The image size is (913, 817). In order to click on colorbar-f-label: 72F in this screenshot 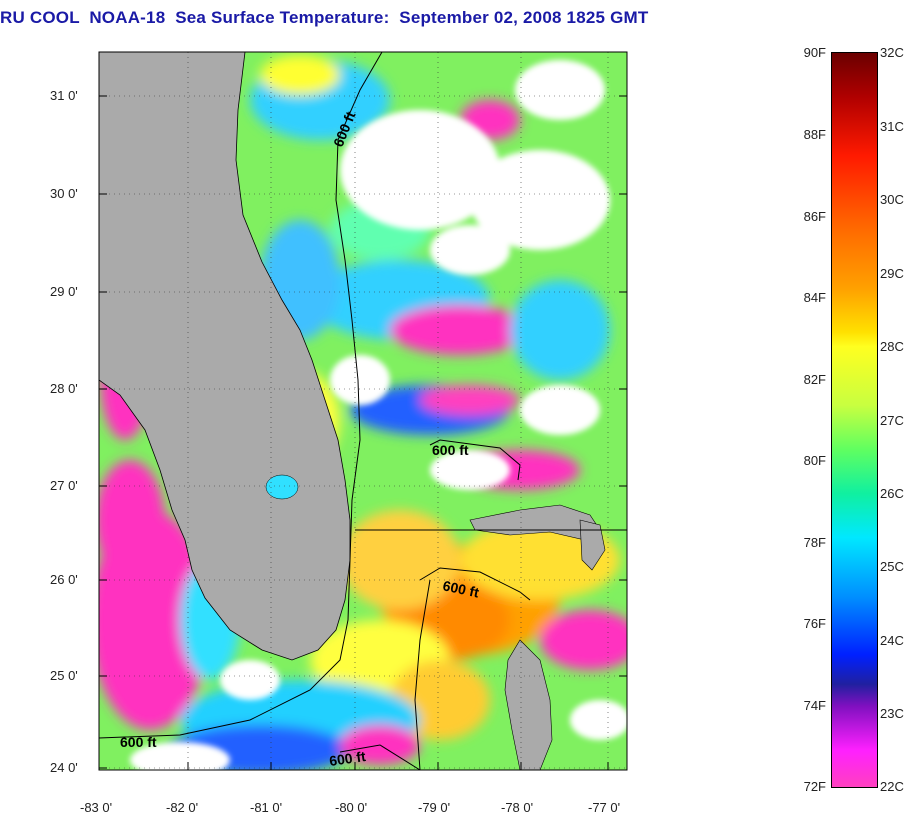, I will do `click(814, 786)`.